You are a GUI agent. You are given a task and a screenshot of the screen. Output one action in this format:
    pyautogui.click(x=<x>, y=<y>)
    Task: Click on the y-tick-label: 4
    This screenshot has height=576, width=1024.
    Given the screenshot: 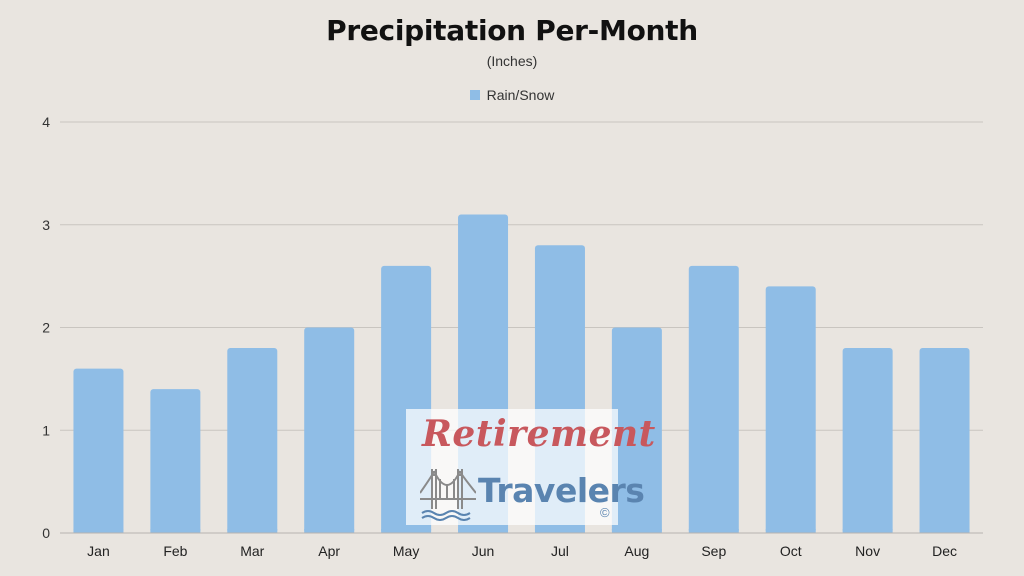 What is the action you would take?
    pyautogui.click(x=46, y=122)
    